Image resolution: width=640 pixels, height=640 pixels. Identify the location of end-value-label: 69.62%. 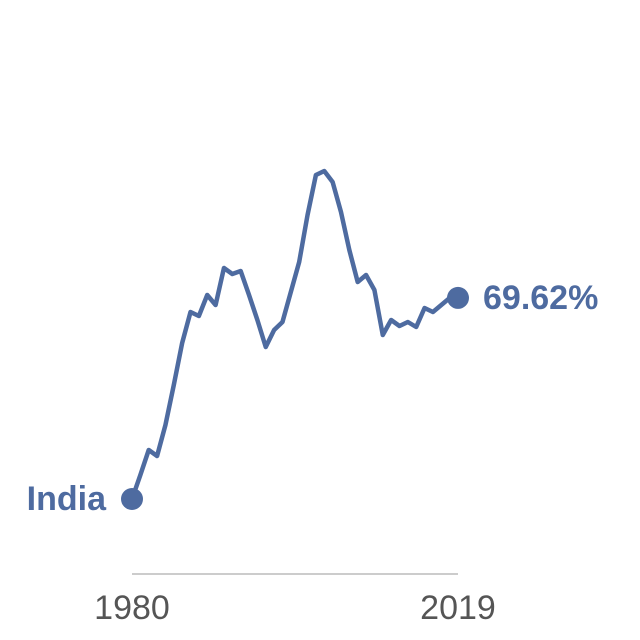
(540, 298).